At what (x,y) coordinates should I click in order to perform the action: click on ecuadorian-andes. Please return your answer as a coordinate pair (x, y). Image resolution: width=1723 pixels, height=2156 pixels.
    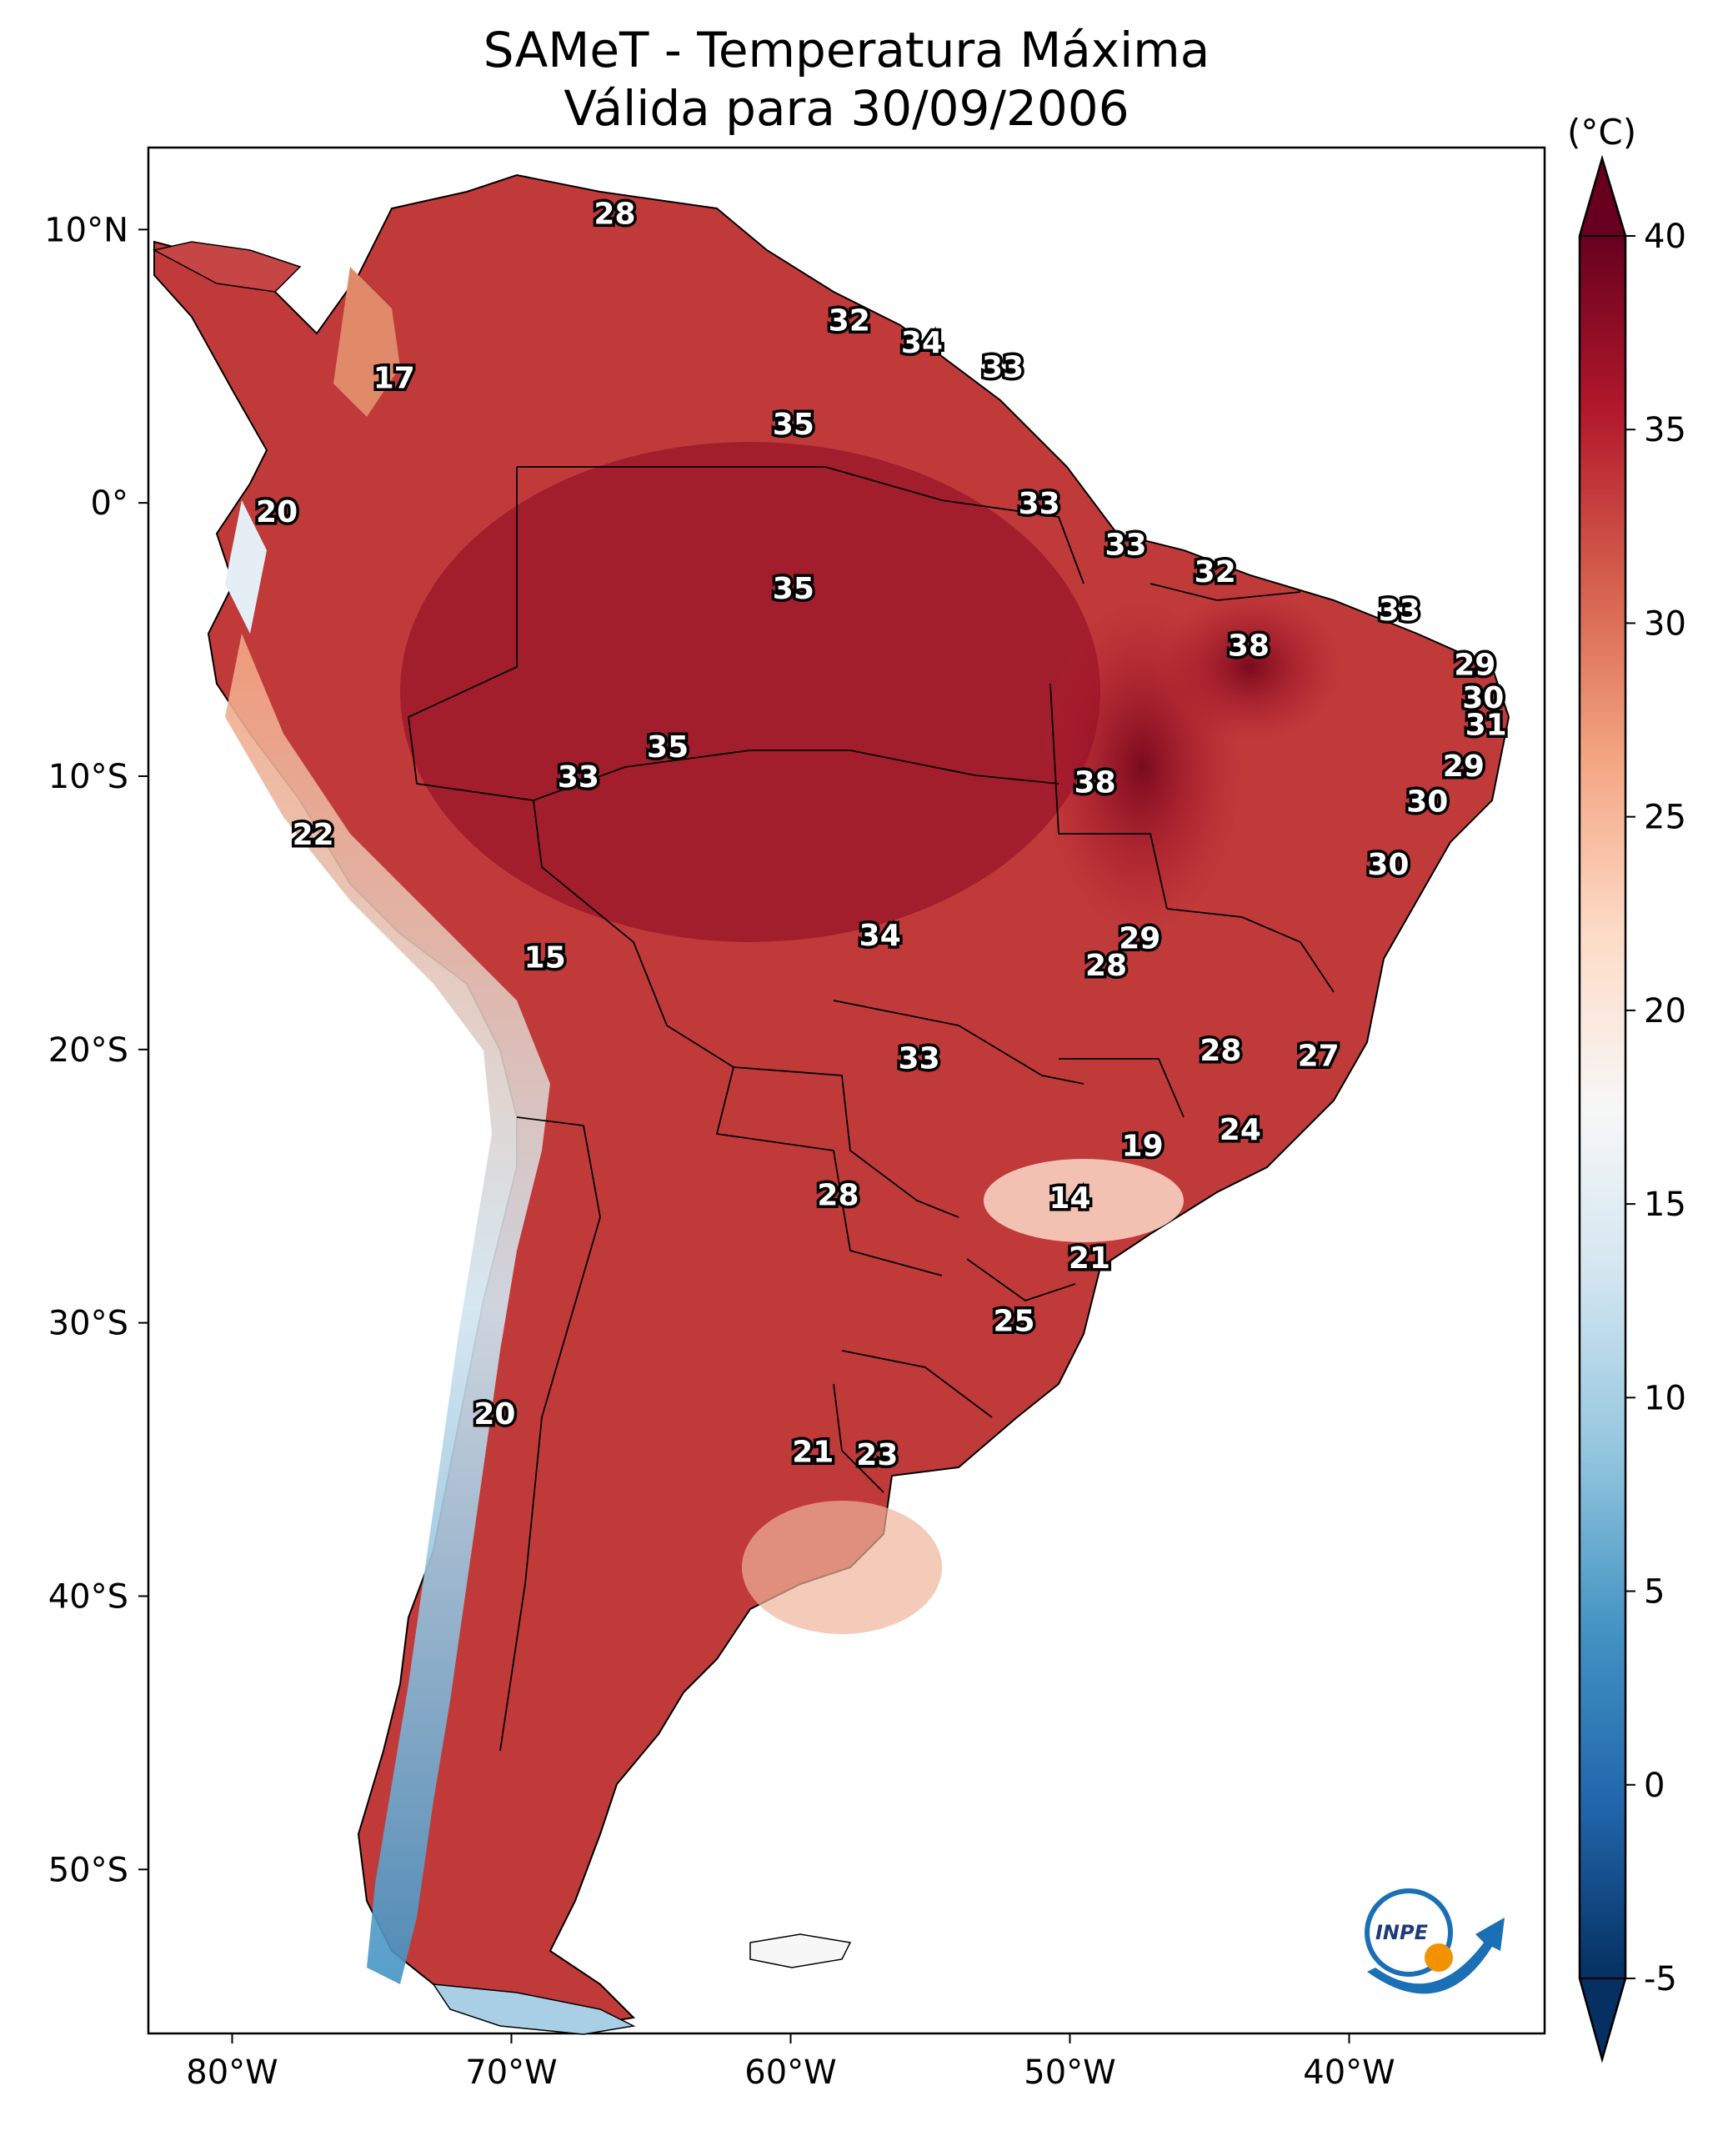
    Looking at the image, I should click on (246, 567).